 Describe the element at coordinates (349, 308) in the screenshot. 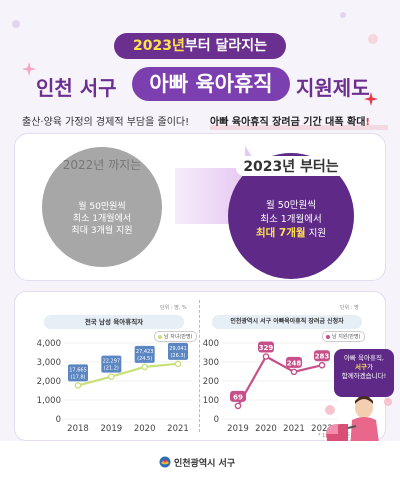

I see `right-chart-unit: 단위 : 명` at that location.